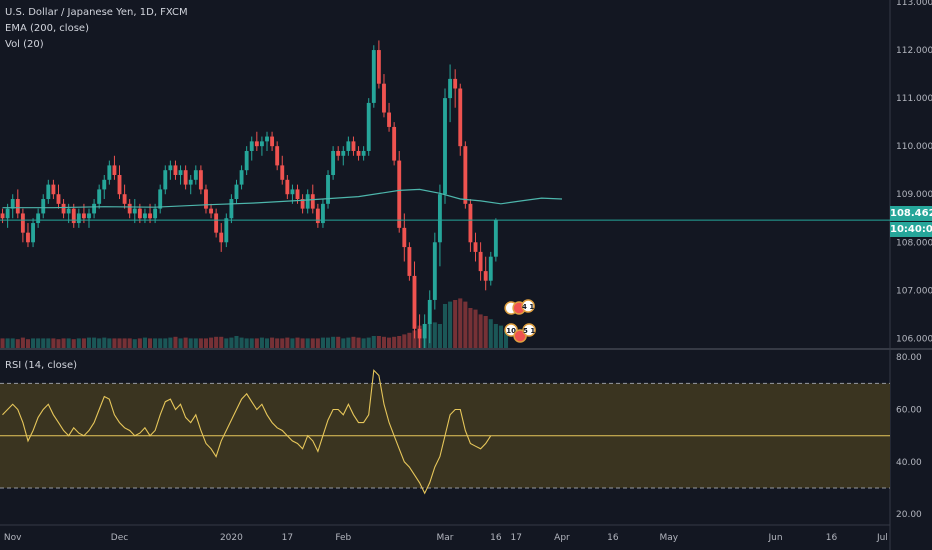 The height and width of the screenshot is (550, 932). Describe the element at coordinates (96, 12) in the screenshot. I see `symbol-legend: U.S. Dollar / Japanese Yen, 1D, FXCM` at that location.